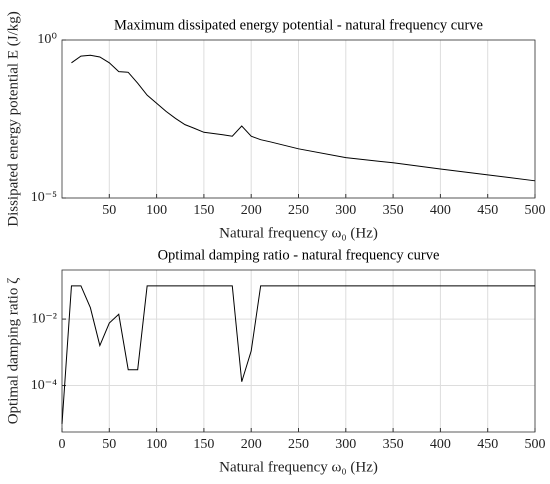 This screenshot has height=484, width=550. Describe the element at coordinates (44, 318) in the screenshot. I see `y-tick-label: 10⁻²` at that location.